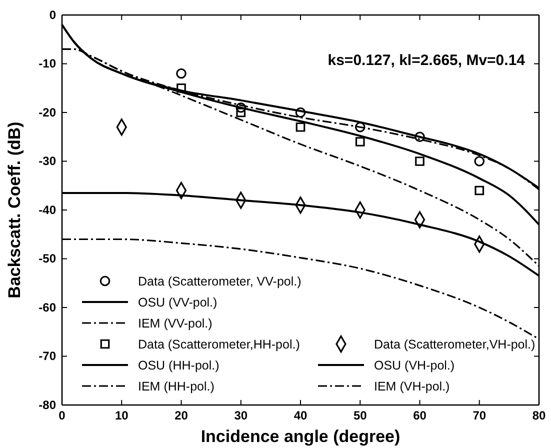 Image resolution: width=551 pixels, height=448 pixels. Describe the element at coordinates (414, 365) in the screenshot. I see `legend-label: OSU (VH-pol.)` at that location.